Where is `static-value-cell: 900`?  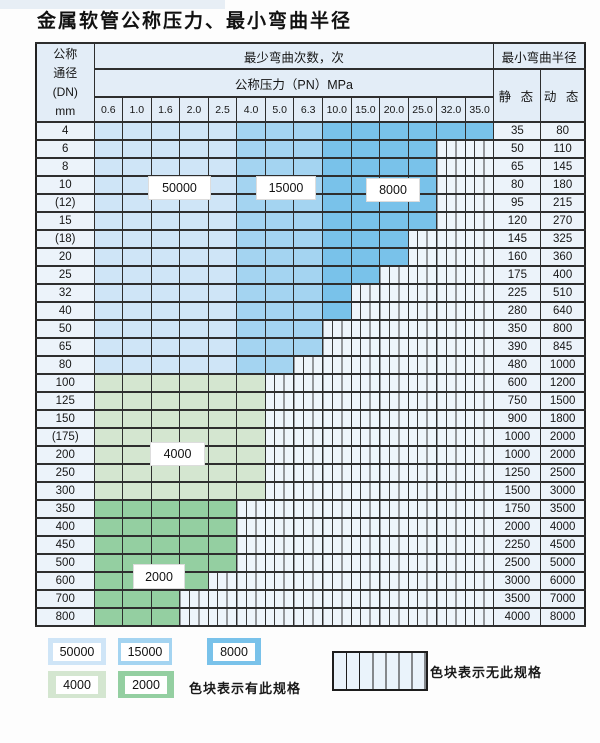
static-value-cell: 900 is located at coordinates (517, 419).